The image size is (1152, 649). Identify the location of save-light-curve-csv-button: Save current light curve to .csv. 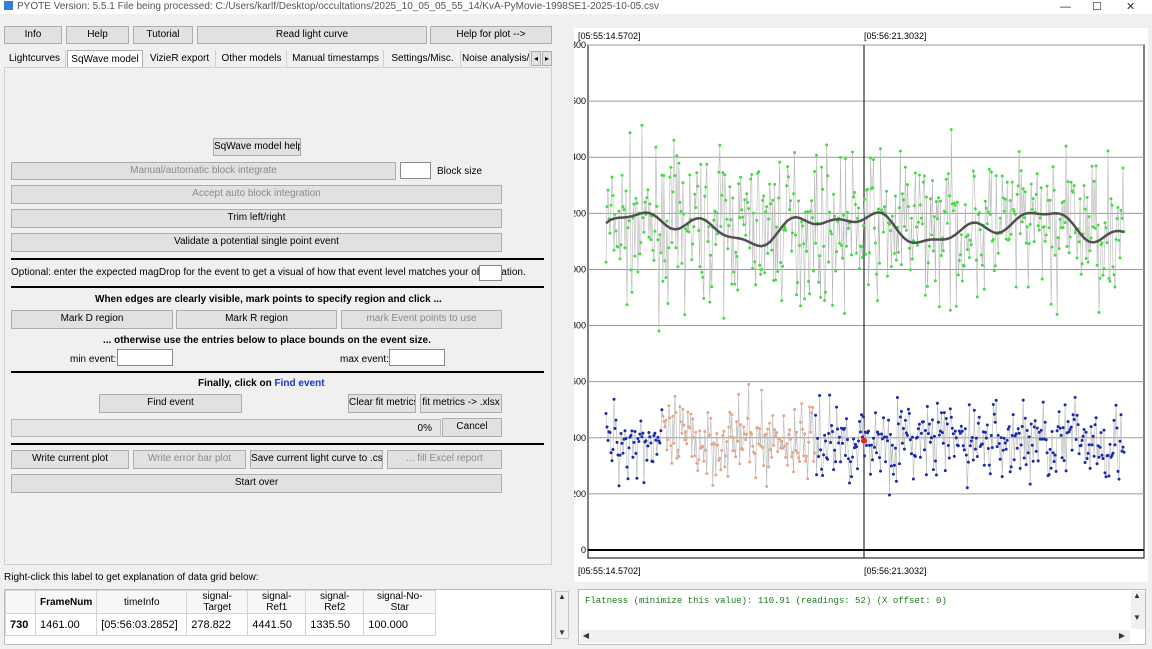
(316, 459).